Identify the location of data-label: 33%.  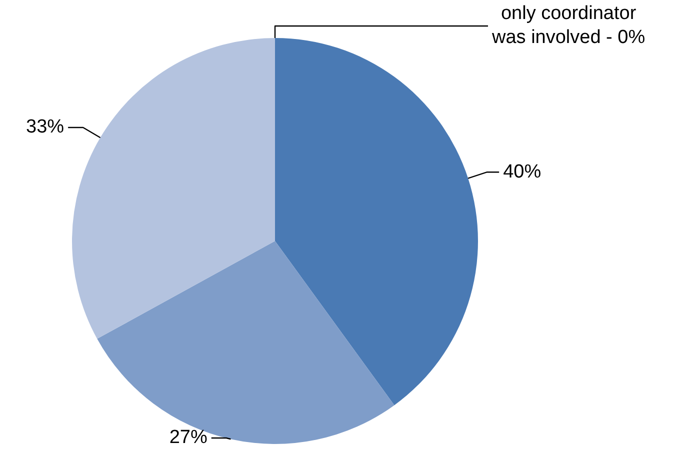
(45, 127).